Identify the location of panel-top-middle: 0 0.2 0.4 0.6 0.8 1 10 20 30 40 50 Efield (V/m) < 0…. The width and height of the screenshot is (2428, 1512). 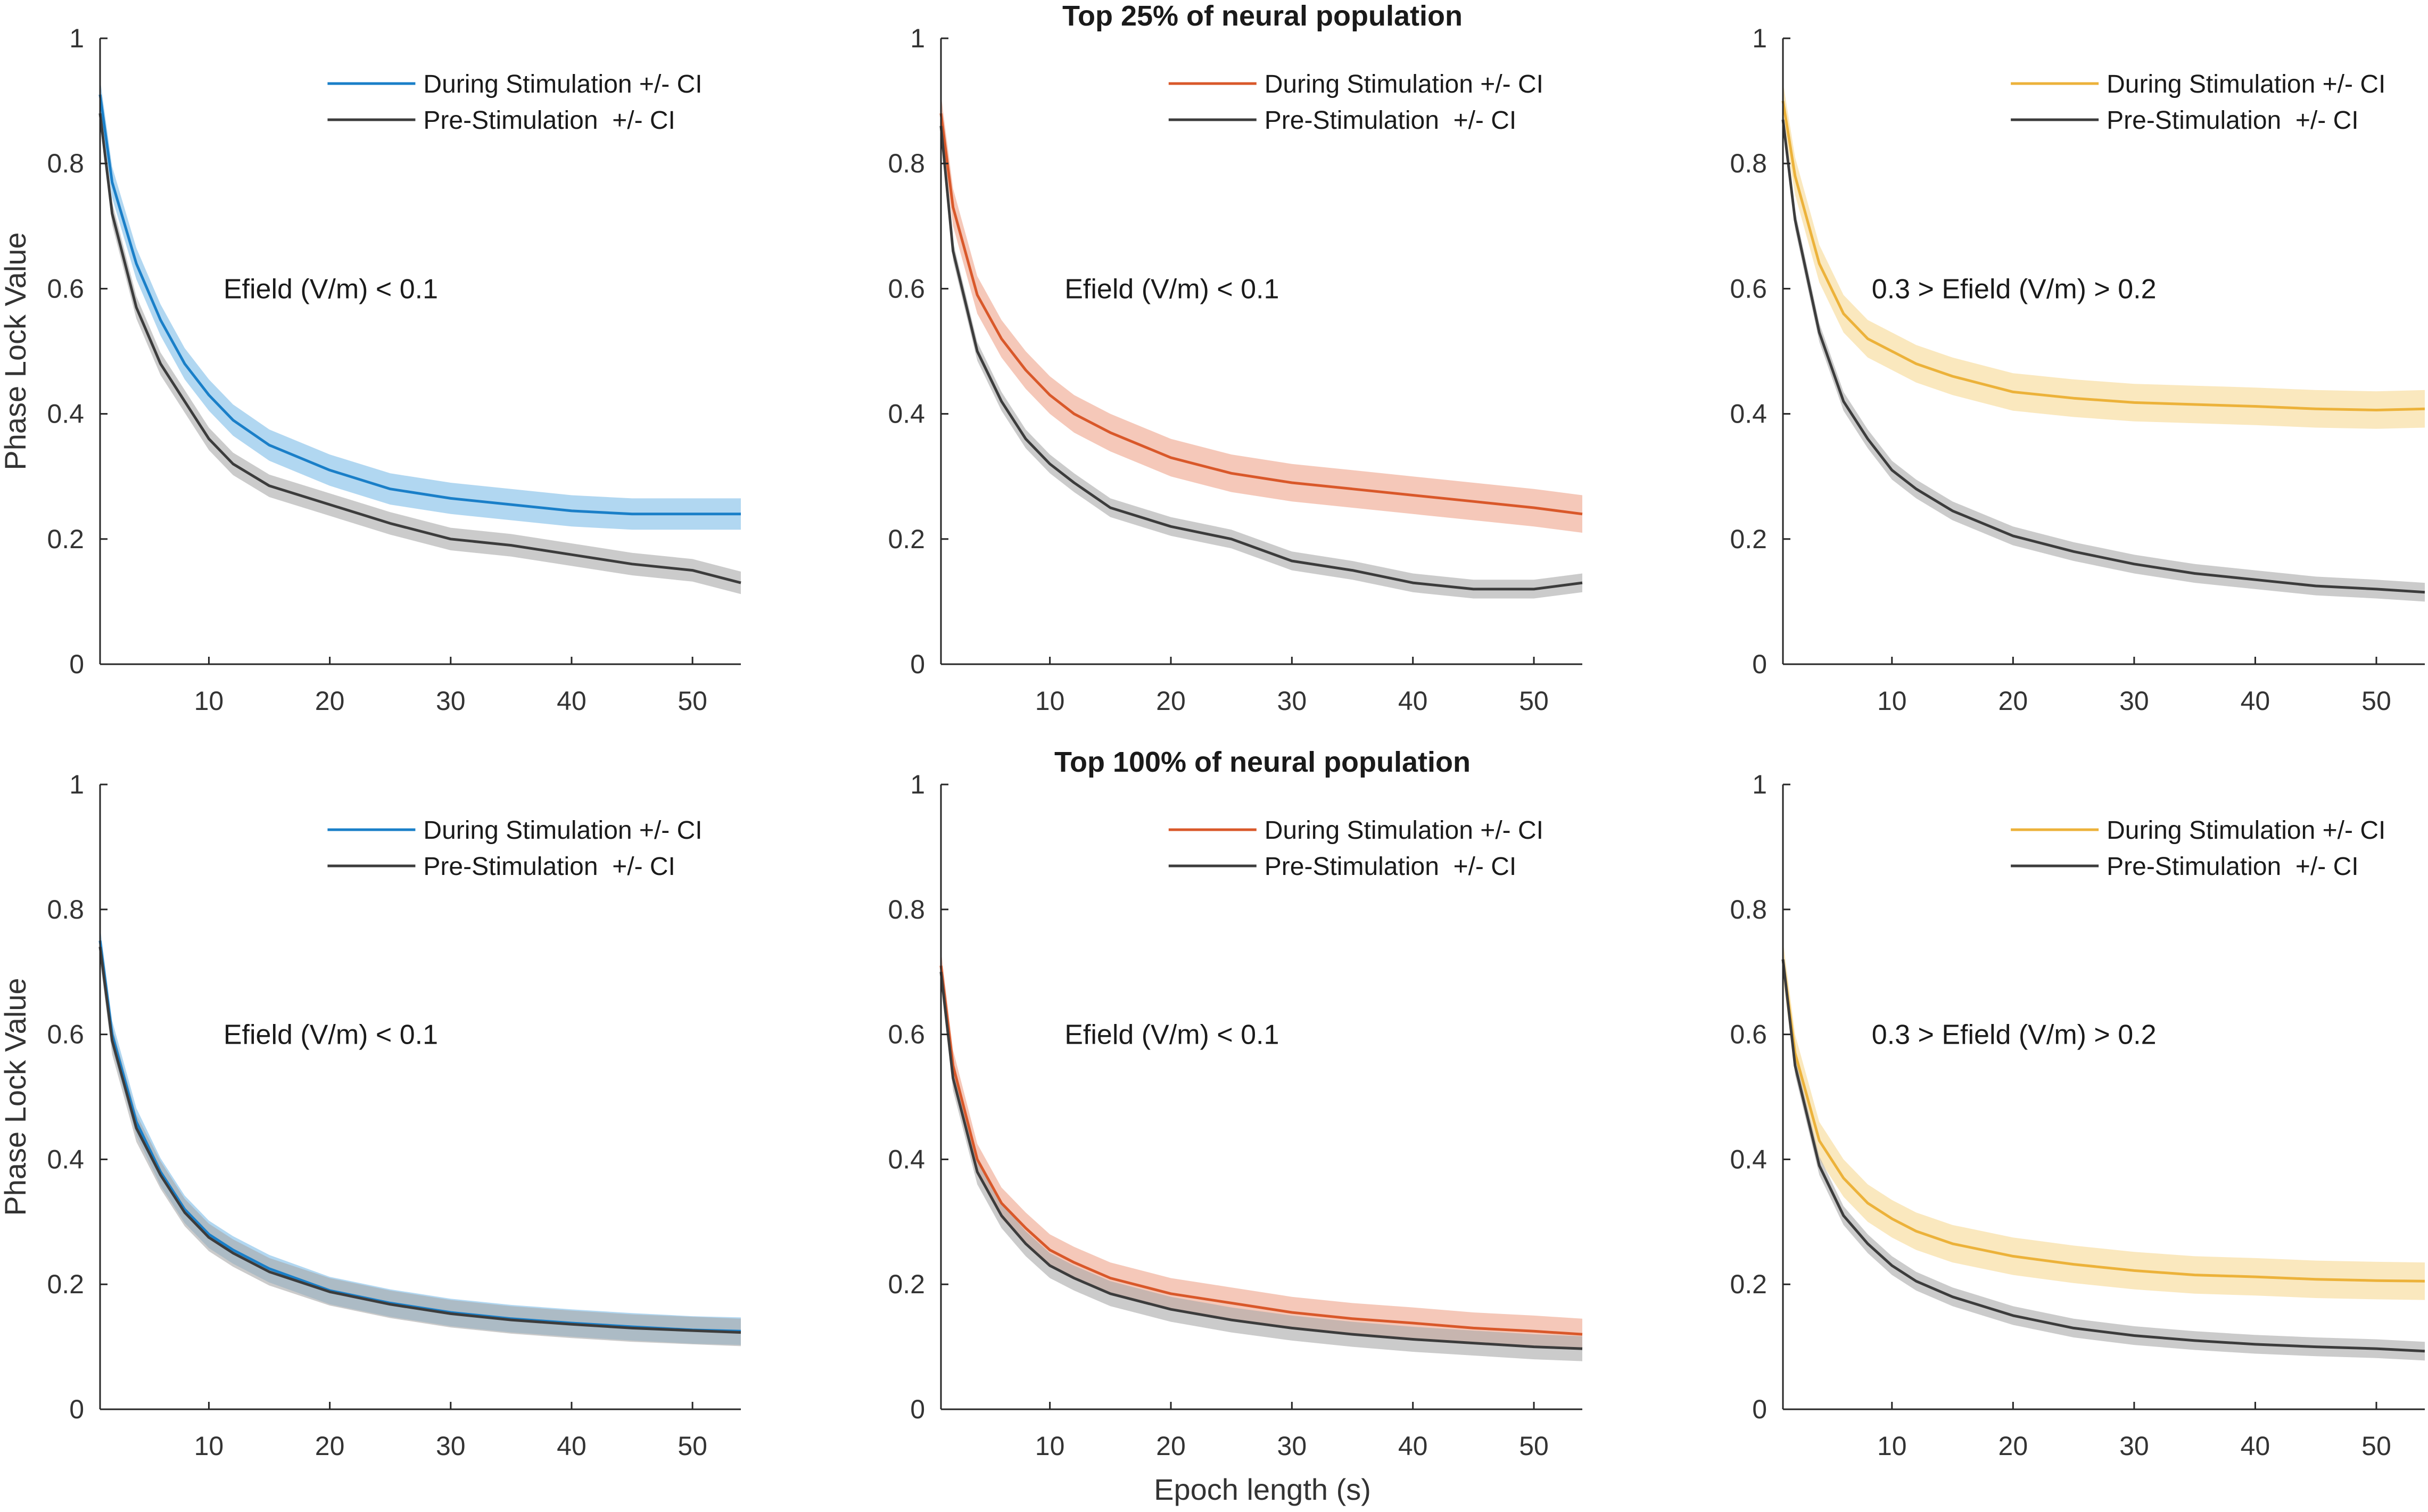
(1235, 370).